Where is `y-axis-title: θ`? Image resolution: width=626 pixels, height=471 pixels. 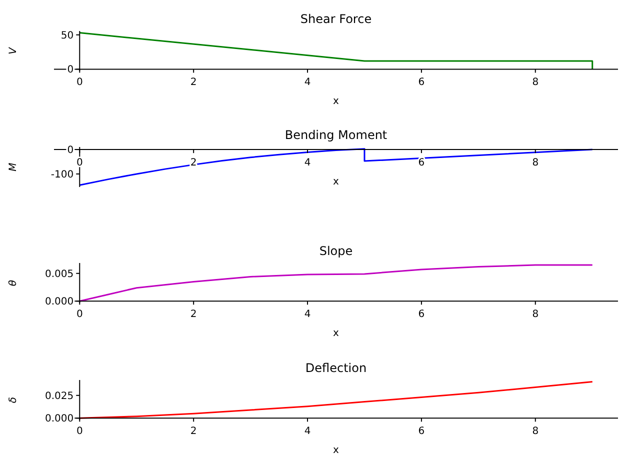
y-axis-title: θ is located at coordinates (13, 283).